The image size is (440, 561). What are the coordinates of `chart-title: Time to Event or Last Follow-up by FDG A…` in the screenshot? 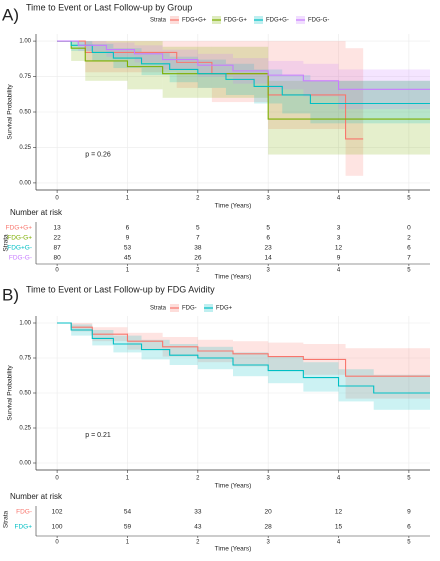 It's located at (120, 289).